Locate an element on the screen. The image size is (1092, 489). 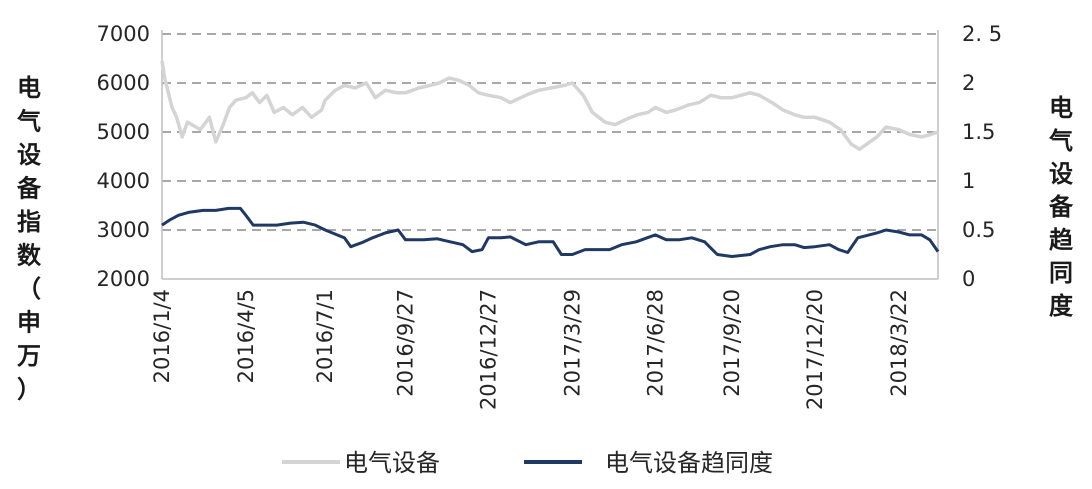
right-axis-title: 电 is located at coordinates (1061, 108).